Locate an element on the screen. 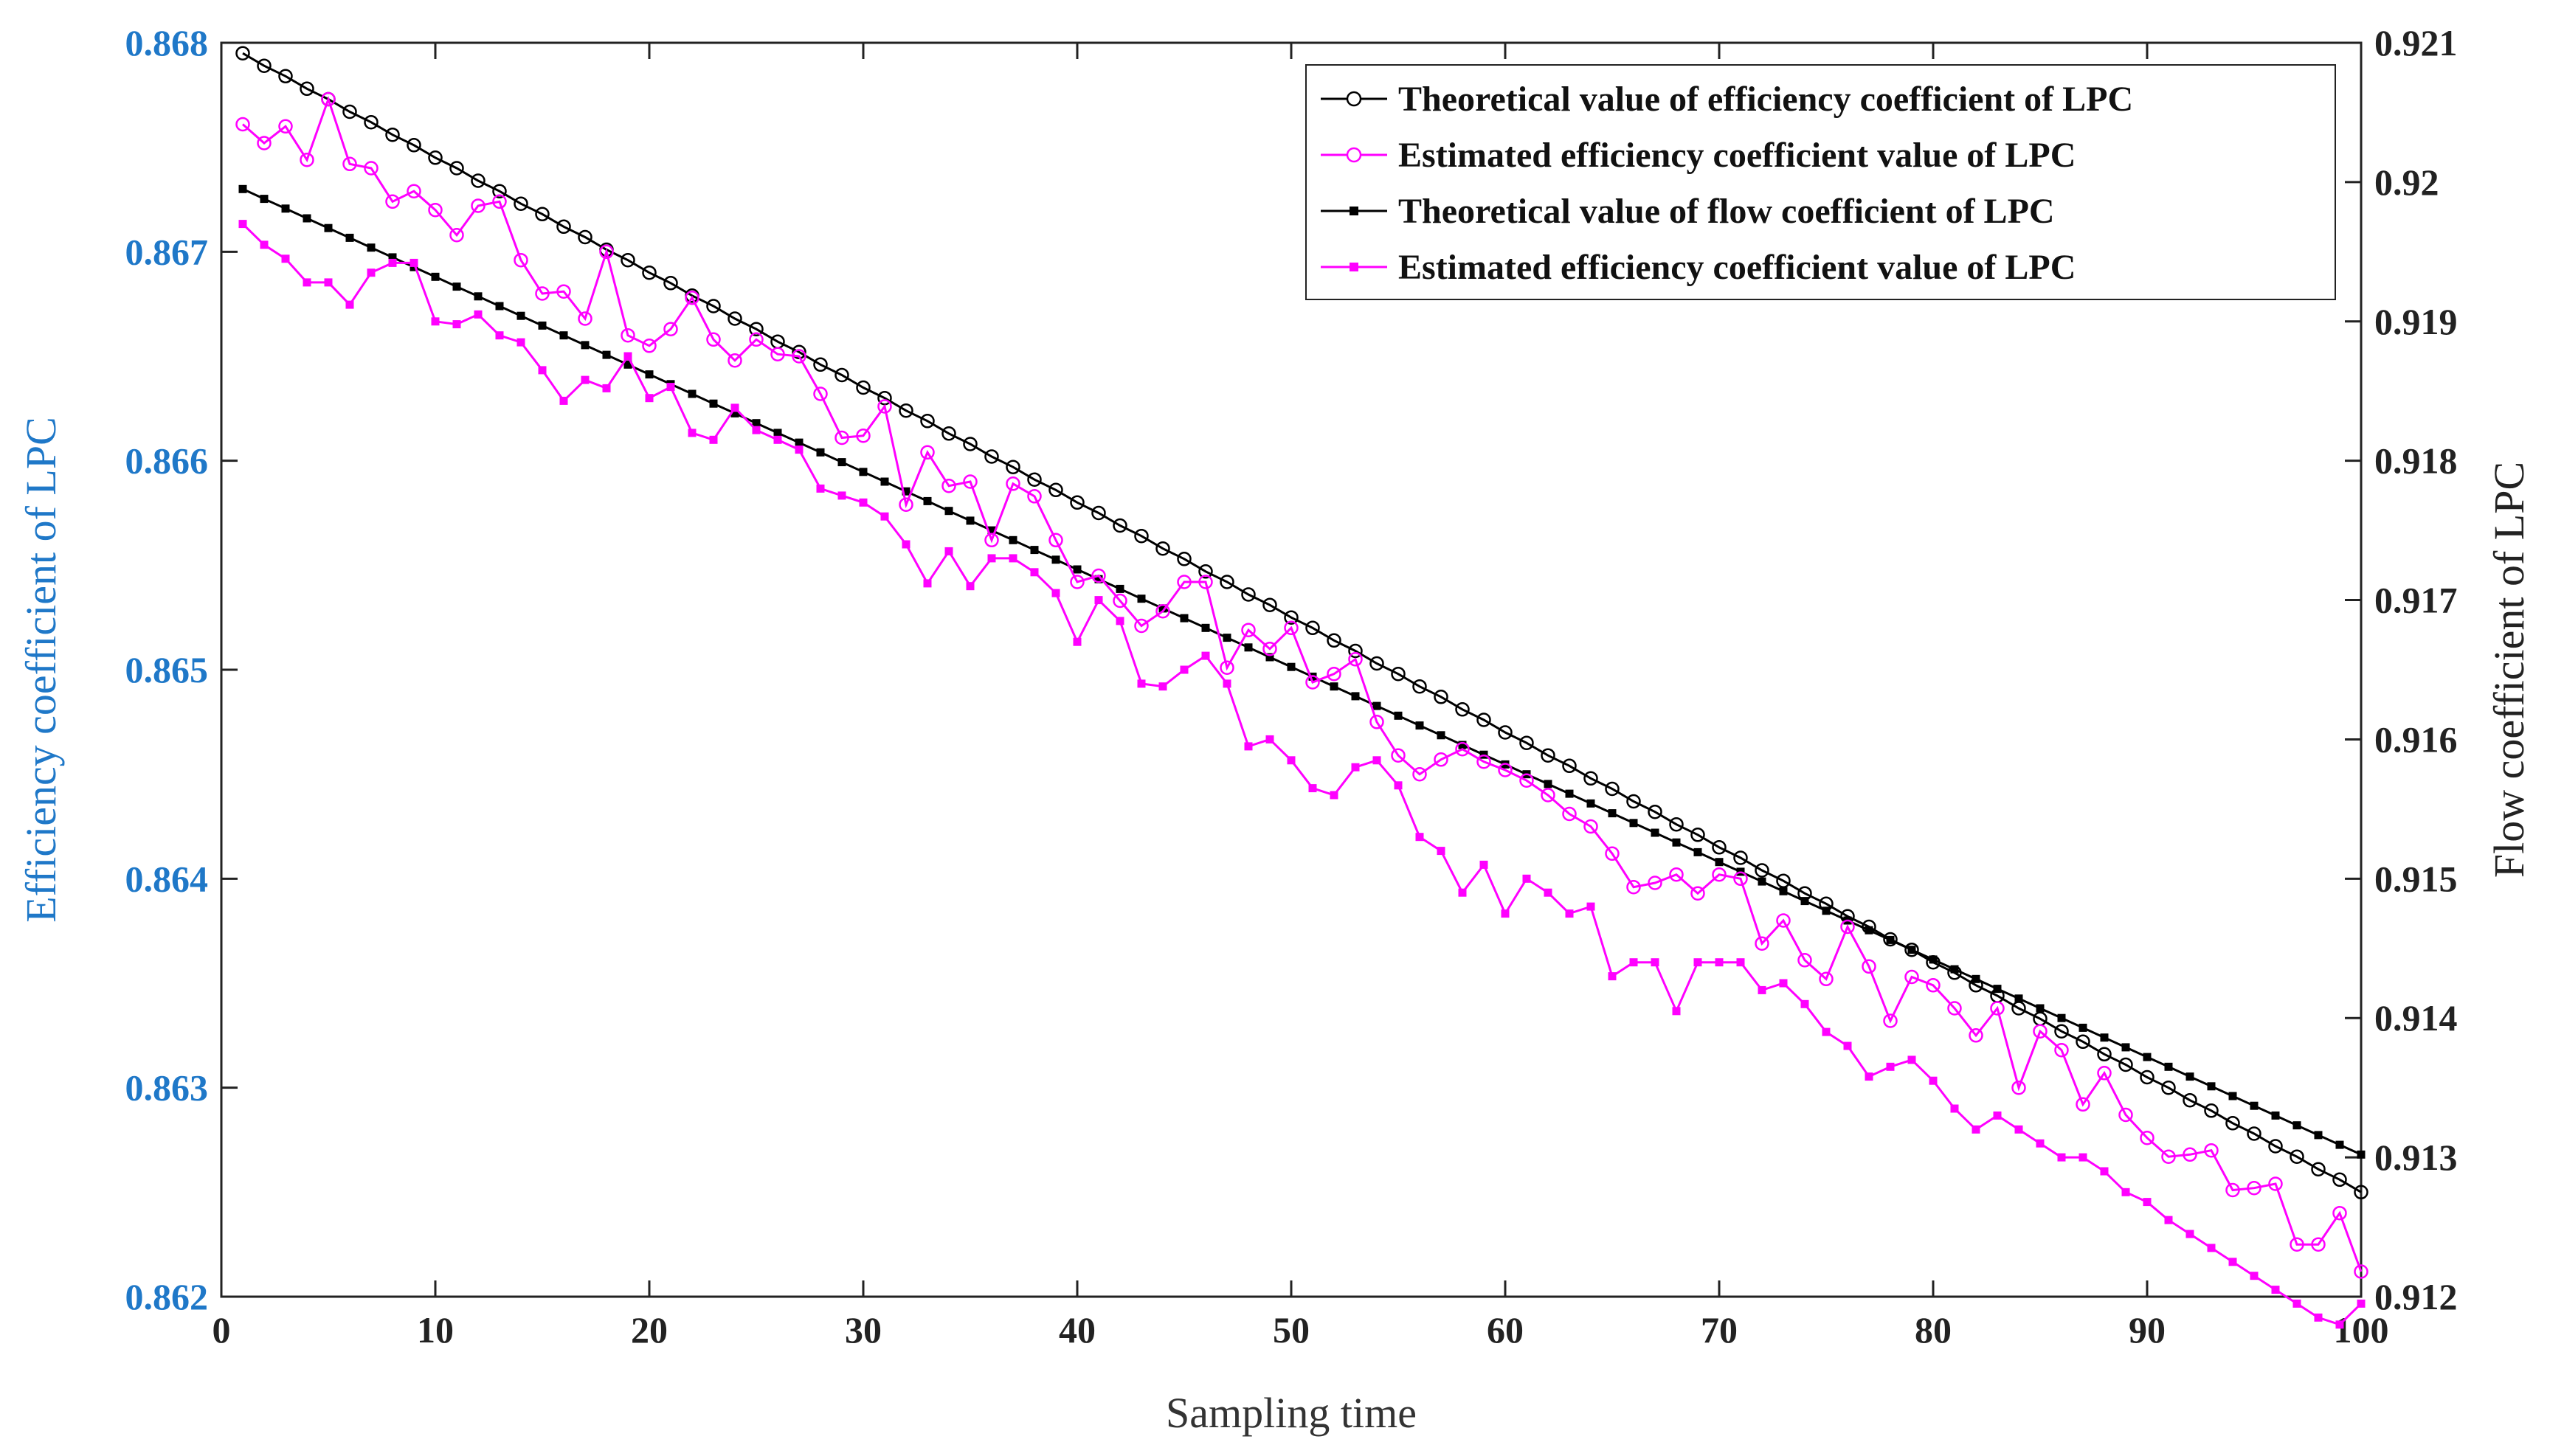  right-y-tick-label: 0.92 is located at coordinates (2406, 182).